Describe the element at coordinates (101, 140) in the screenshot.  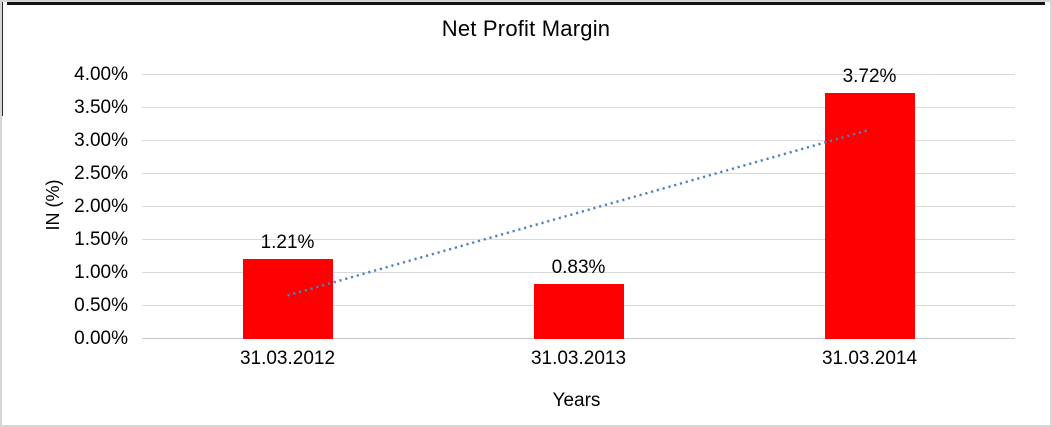
I see `y-axis-tick-label: 3.00%` at that location.